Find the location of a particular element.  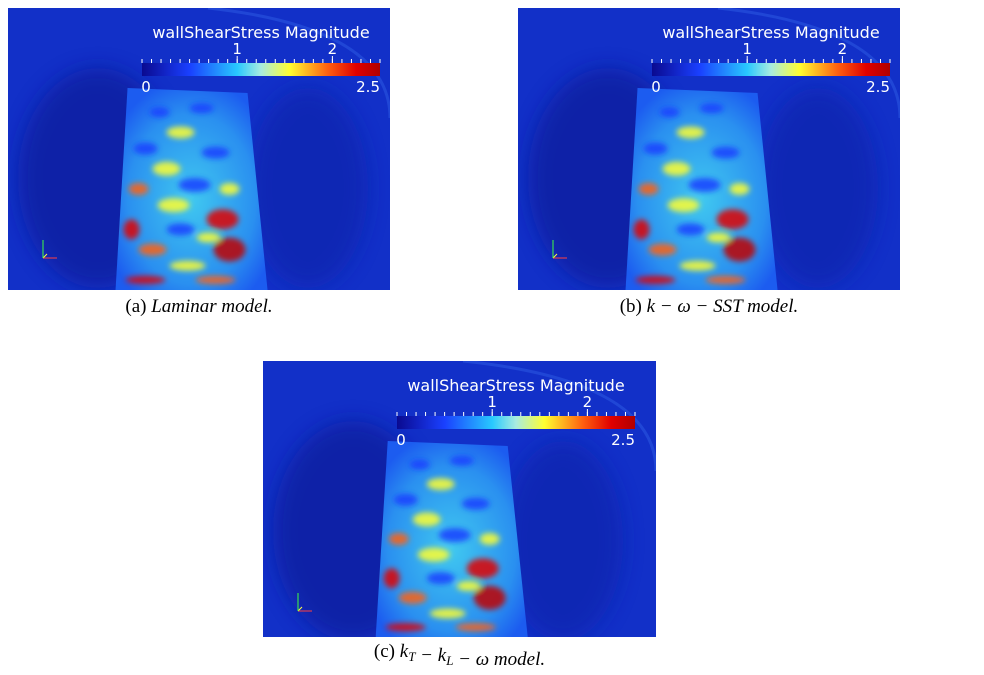

caption: (b) k − ω − SST model. is located at coordinates (709, 306).